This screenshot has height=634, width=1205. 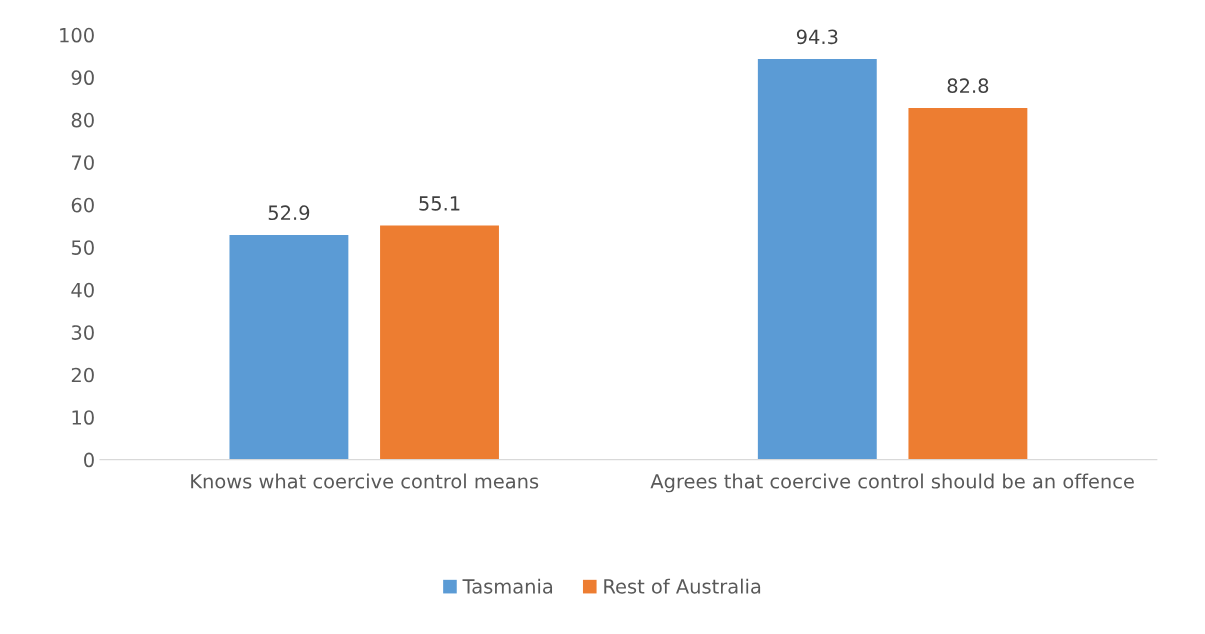 I want to click on y-tick-label: 20, so click(x=82, y=375).